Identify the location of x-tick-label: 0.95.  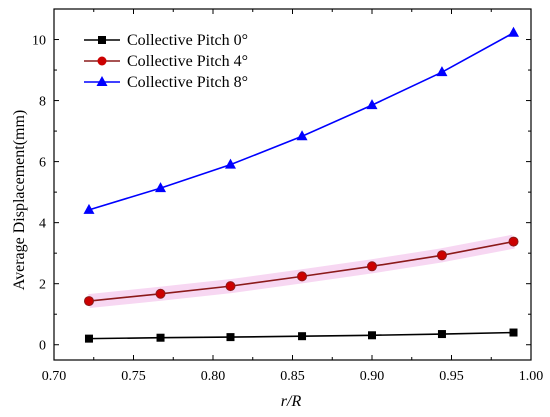
(451, 376).